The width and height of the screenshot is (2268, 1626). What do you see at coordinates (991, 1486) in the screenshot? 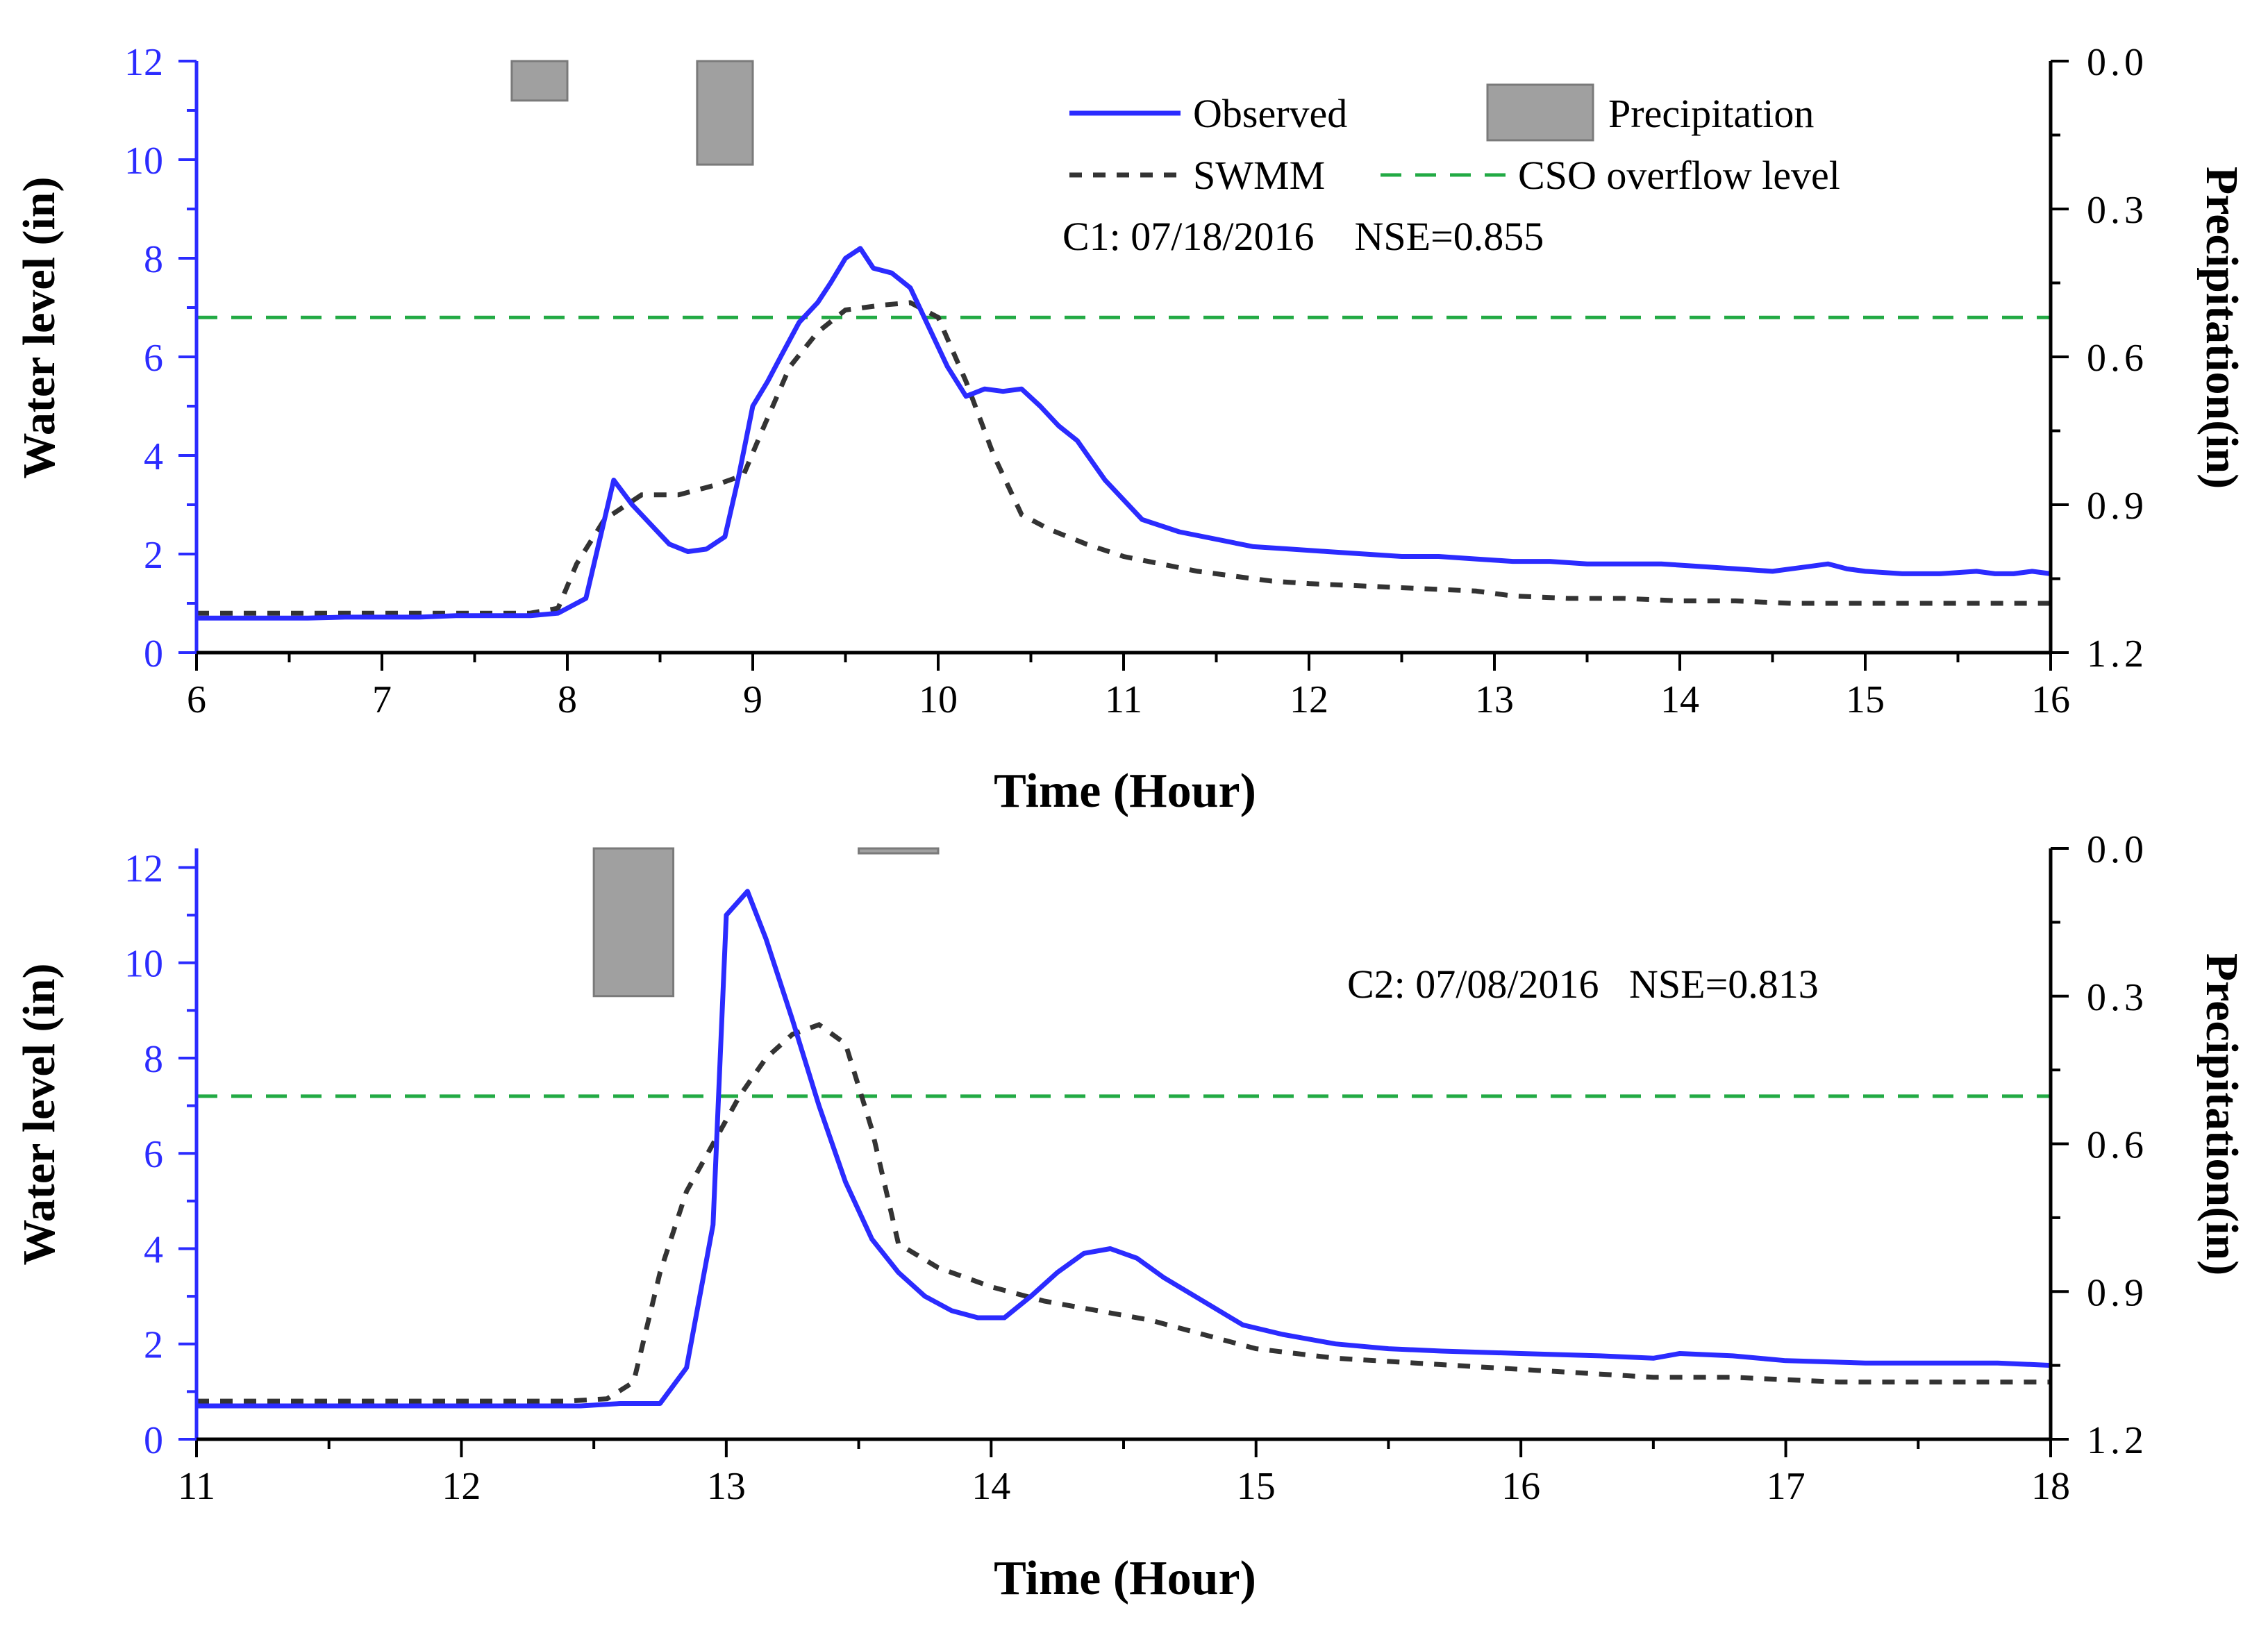
I see `c2-x-tick-label: 14` at bounding box center [991, 1486].